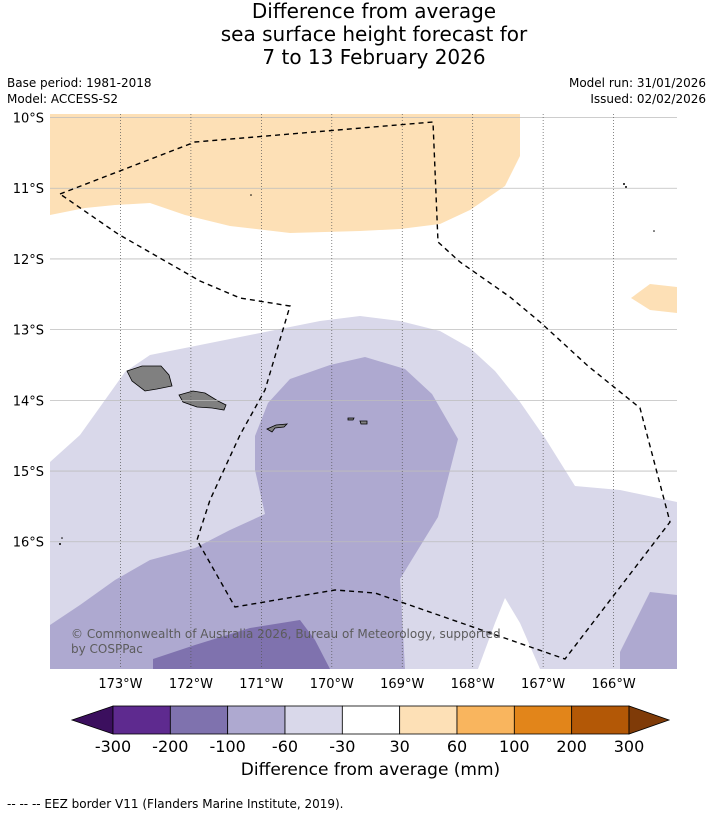 The image size is (713, 816). What do you see at coordinates (473, 684) in the screenshot?
I see `longitude-tick-label: 168°W` at bounding box center [473, 684].